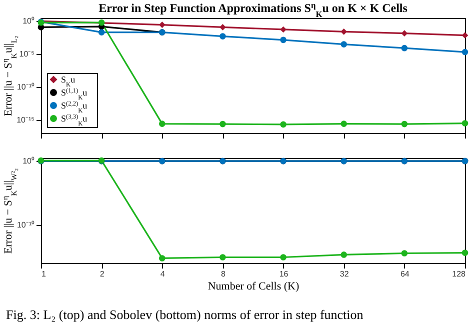 Image resolution: width=474 pixels, height=325 pixels. What do you see at coordinates (223, 274) in the screenshot?
I see `x-tick-label: 8` at bounding box center [223, 274].